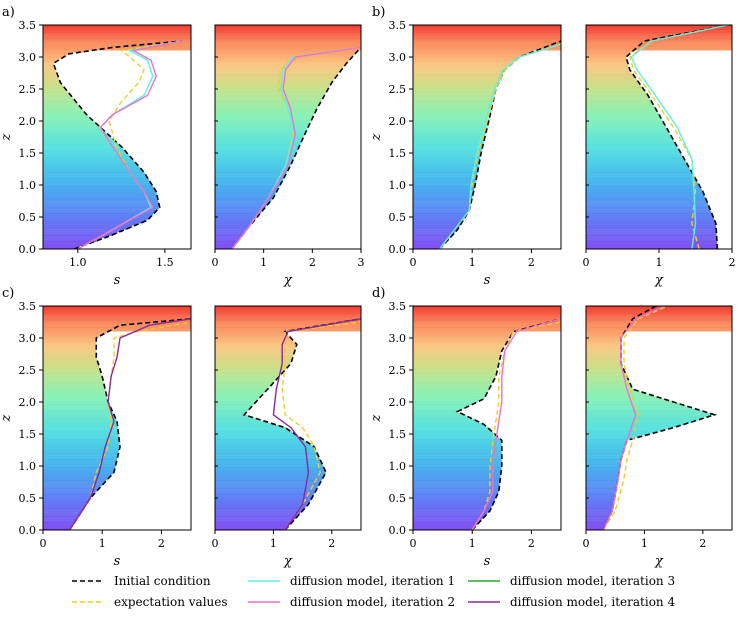 The image size is (747, 623). What do you see at coordinates (378, 293) in the screenshot?
I see `panel-label: d)` at bounding box center [378, 293].